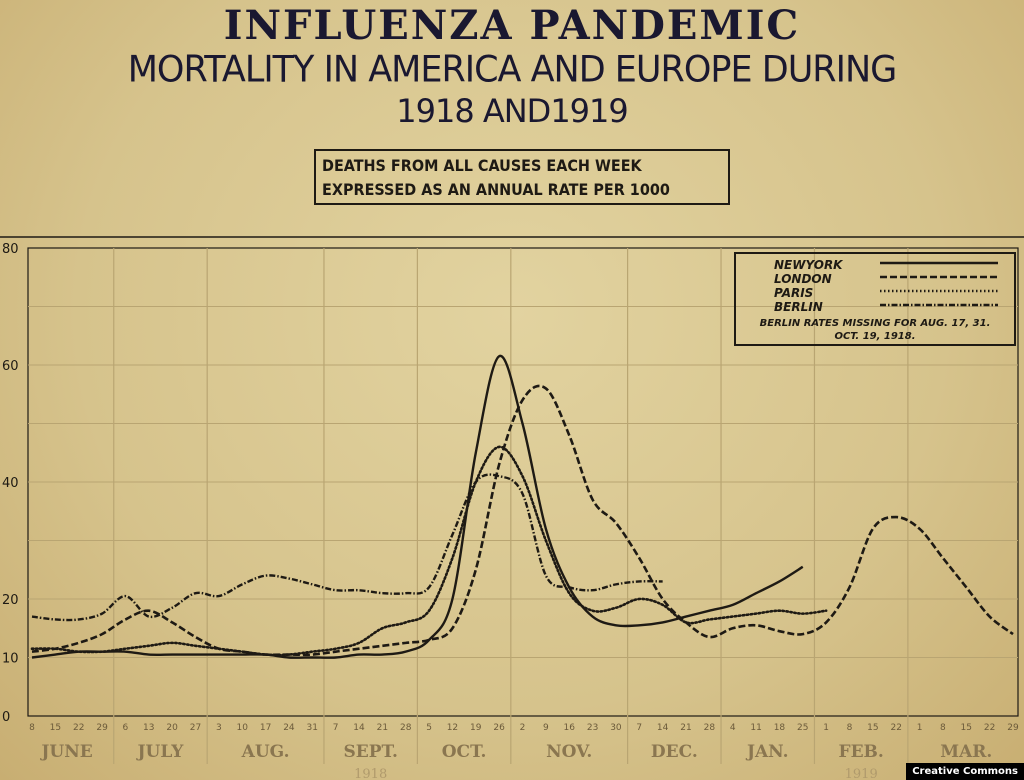  Describe the element at coordinates (802, 728) in the screenshot. I see `x-tick-label: 25` at that location.